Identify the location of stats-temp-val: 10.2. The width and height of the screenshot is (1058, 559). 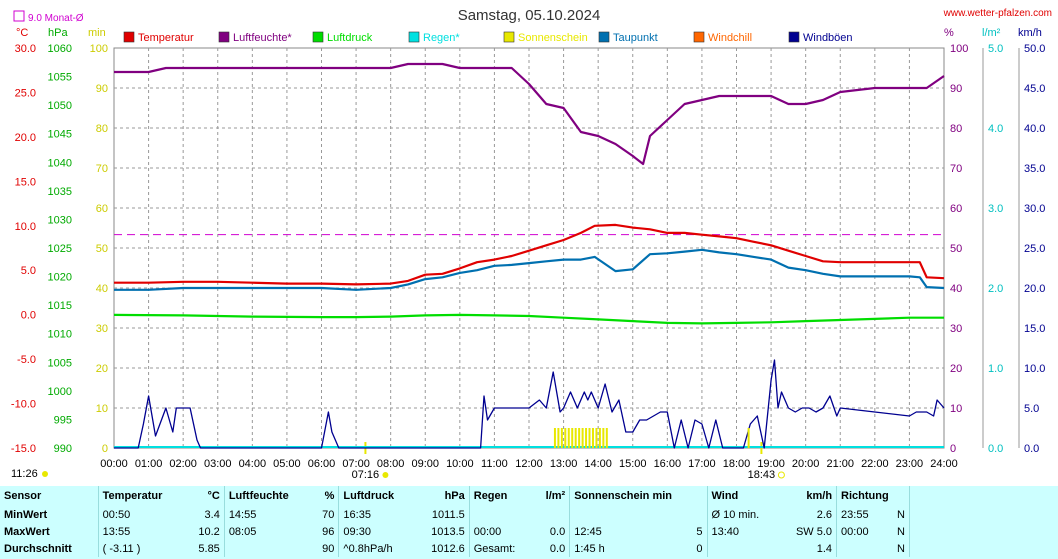
(209, 531).